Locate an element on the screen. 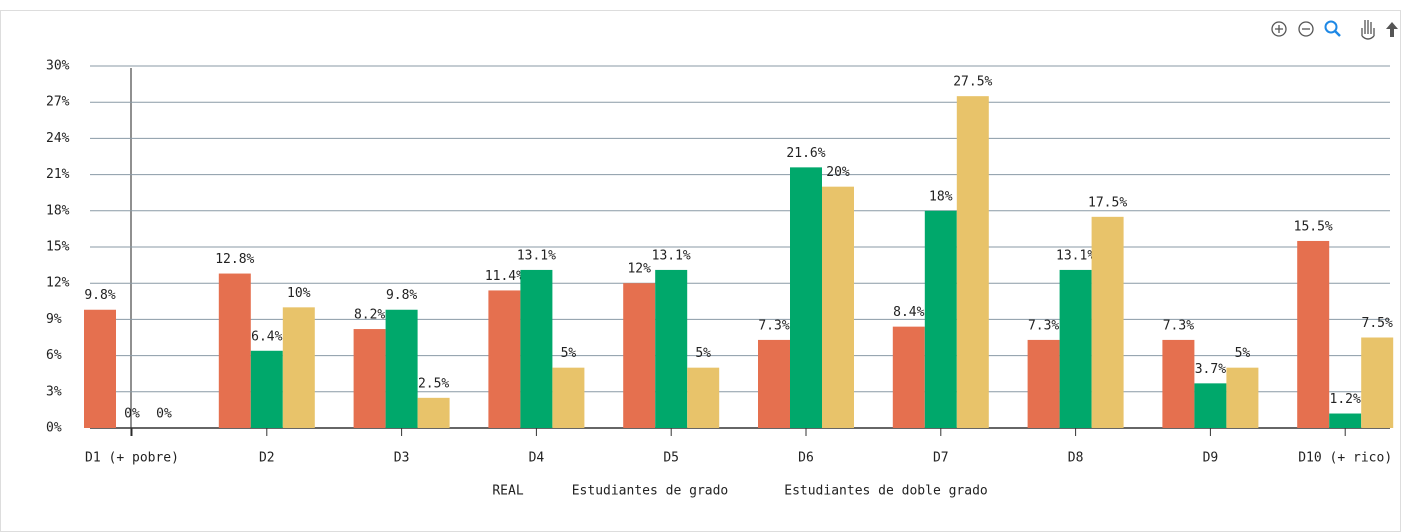 The width and height of the screenshot is (1401, 532). y-tick-label: 18% is located at coordinates (58, 210).